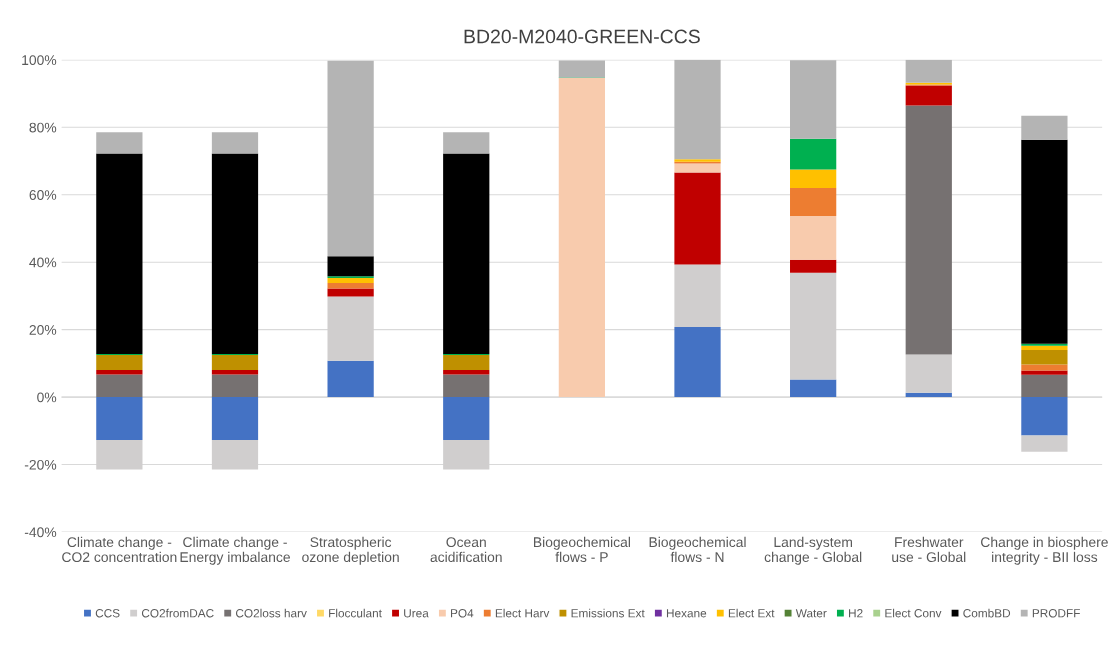  Describe the element at coordinates (43, 329) in the screenshot. I see `y-tick-label: 20%` at that location.